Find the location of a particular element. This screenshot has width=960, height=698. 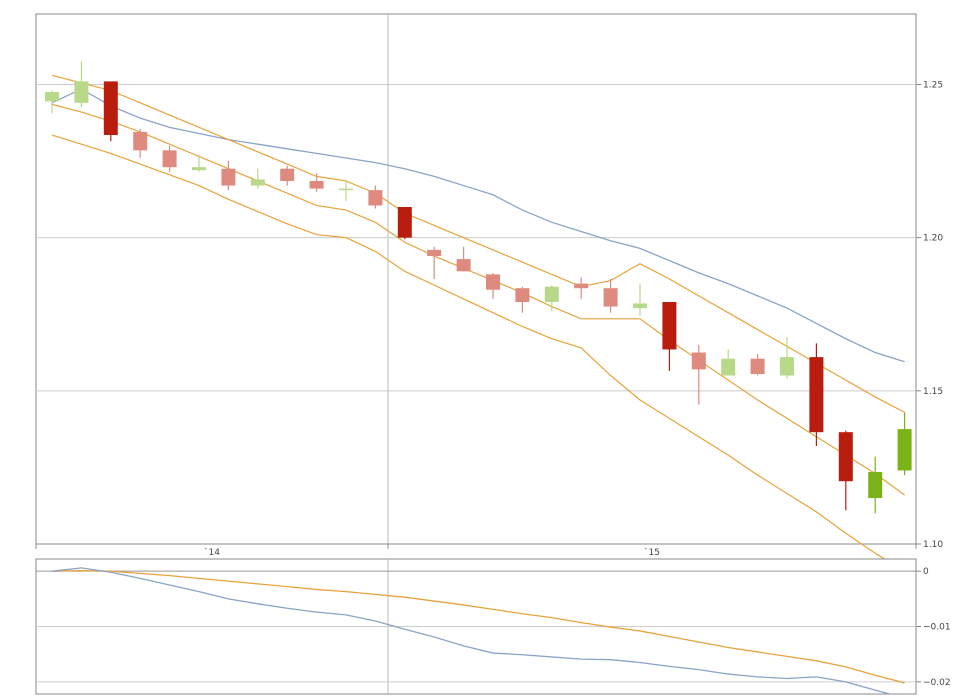

y-tick-label: 1.10 is located at coordinates (933, 545).